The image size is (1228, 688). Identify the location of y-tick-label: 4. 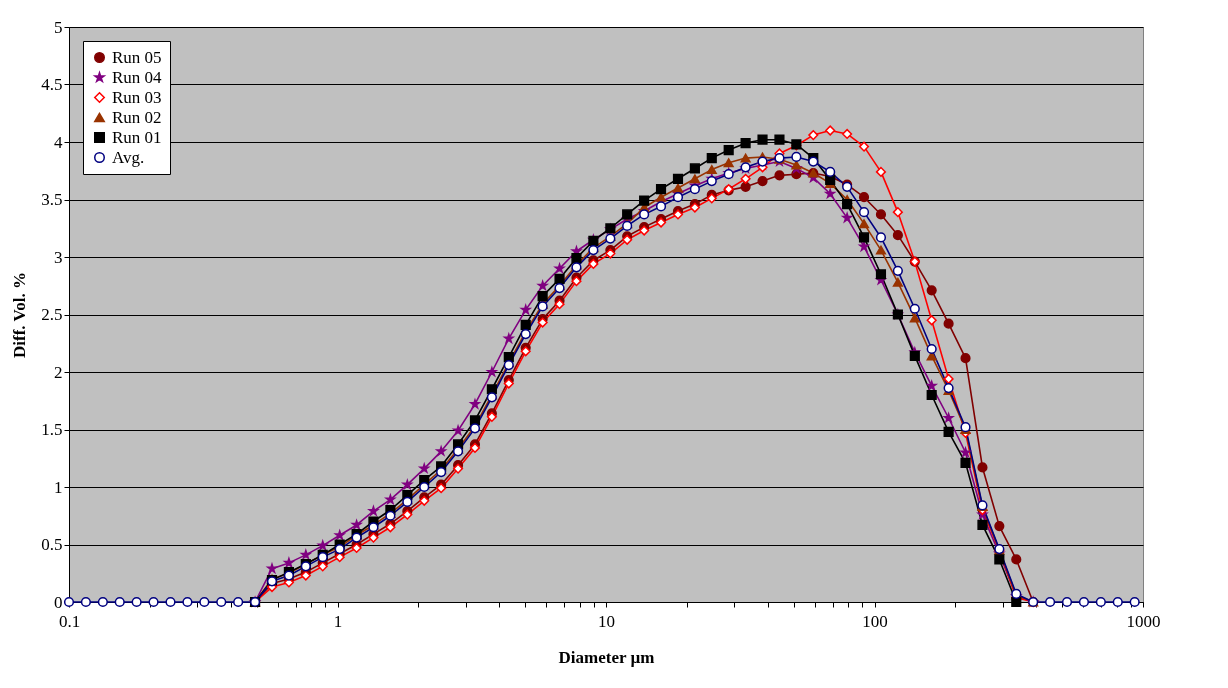
(58, 142).